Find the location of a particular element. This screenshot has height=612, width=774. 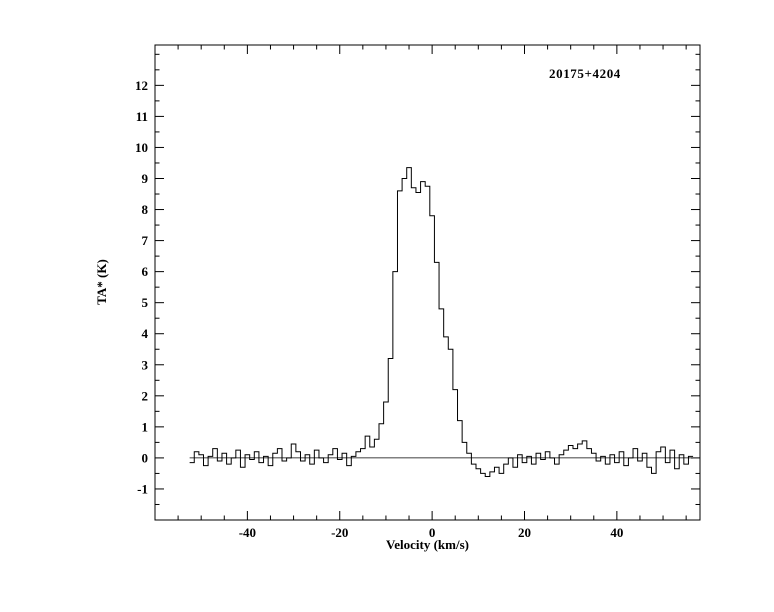

x-tick-label: 20 is located at coordinates (524, 532).